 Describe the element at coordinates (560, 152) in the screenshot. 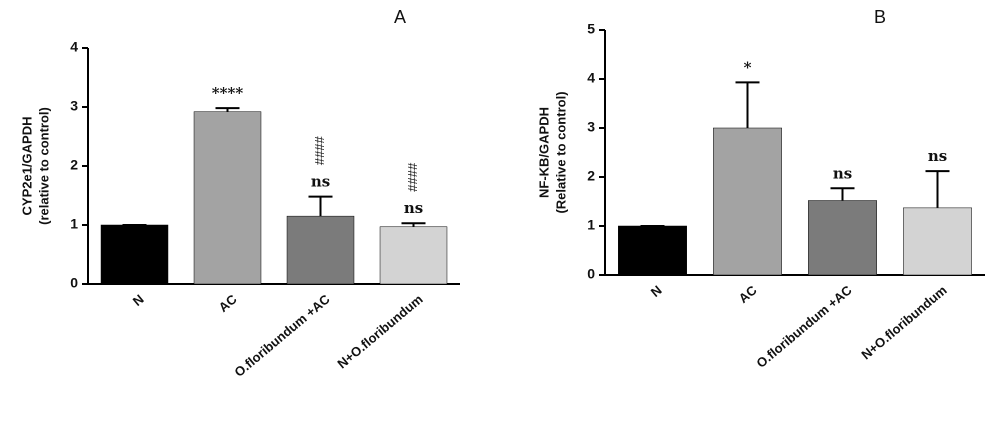

I see `y-axis-label: (Relative to control)` at that location.